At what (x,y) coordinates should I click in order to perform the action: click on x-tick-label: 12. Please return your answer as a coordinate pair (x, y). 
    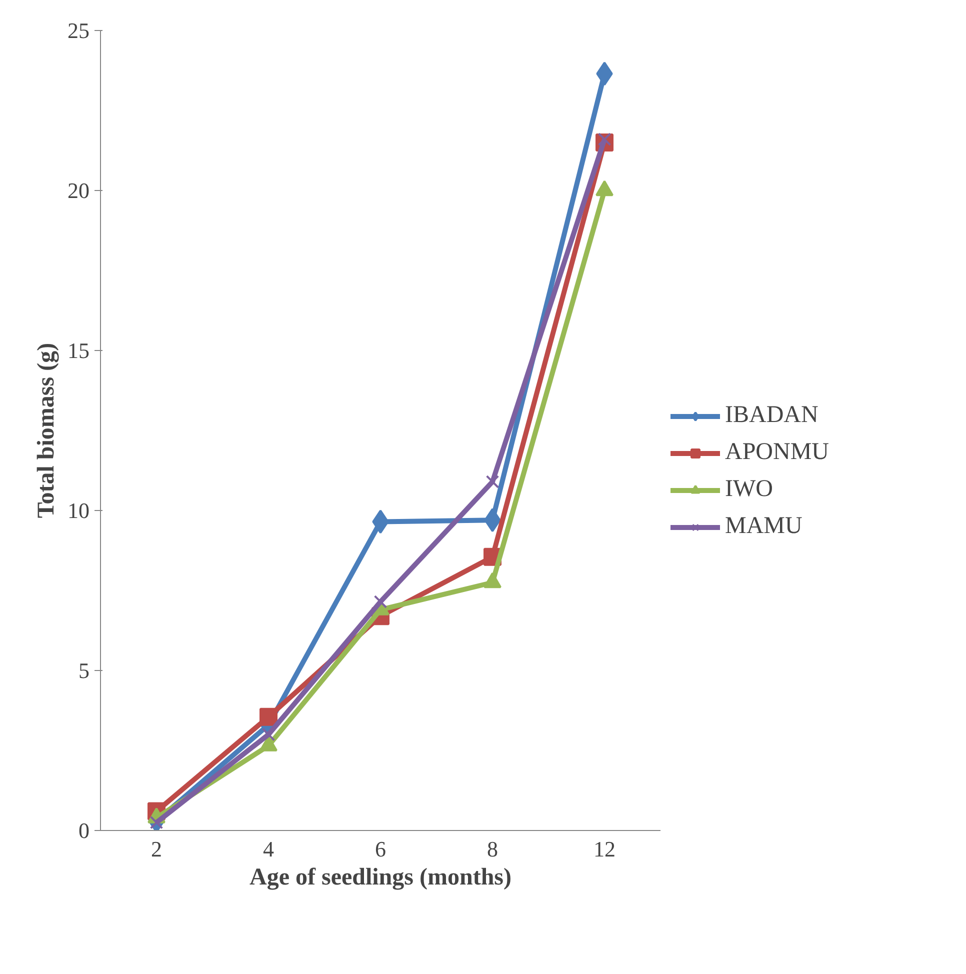
    Looking at the image, I should click on (605, 849).